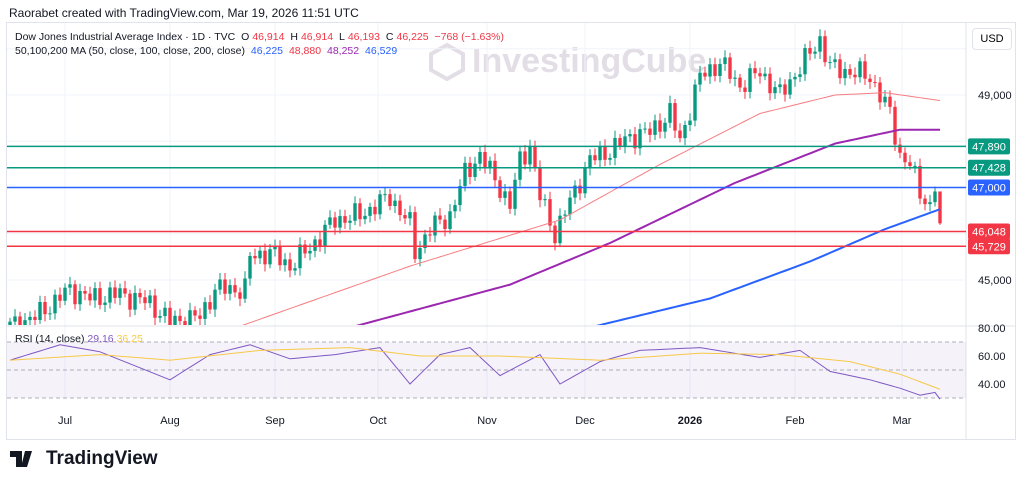 The width and height of the screenshot is (1024, 484). Describe the element at coordinates (267, 51) in the screenshot. I see `ma-value-1: 46,225` at that location.